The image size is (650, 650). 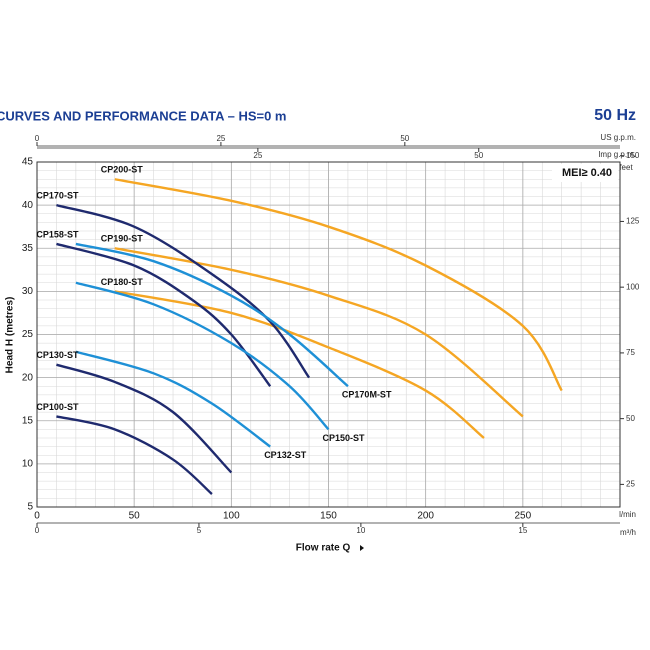 I want to click on x-tick-label: 100, so click(x=231, y=516).